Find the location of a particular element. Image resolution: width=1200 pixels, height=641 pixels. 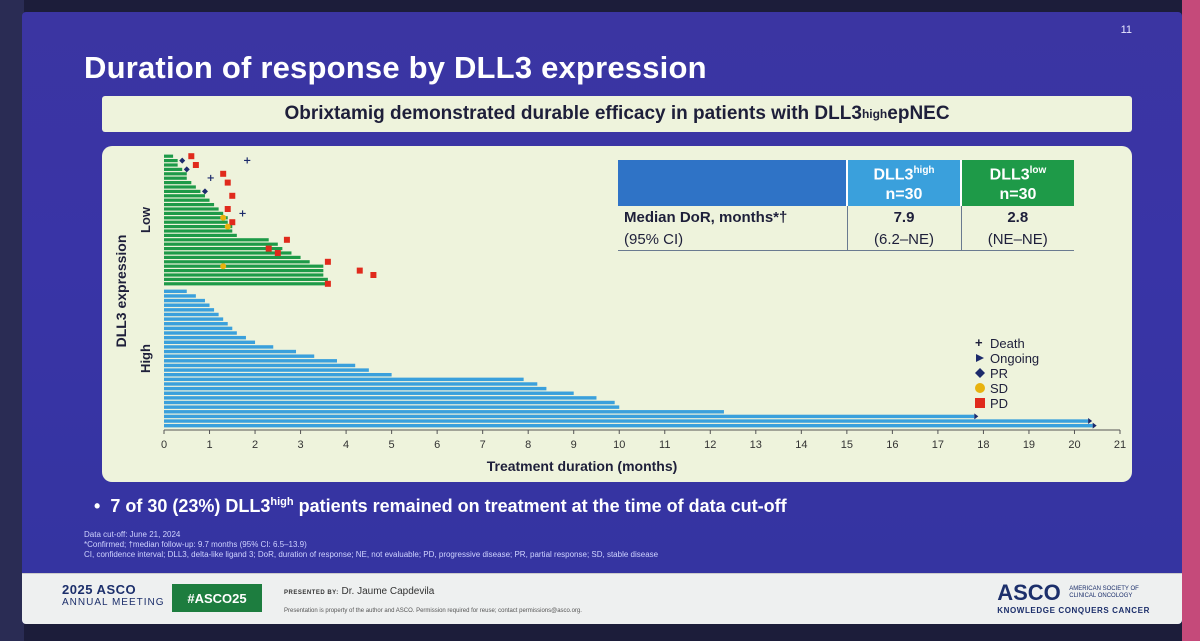

footnote-1: Data cut-off: June 21, 2024 is located at coordinates (132, 534).